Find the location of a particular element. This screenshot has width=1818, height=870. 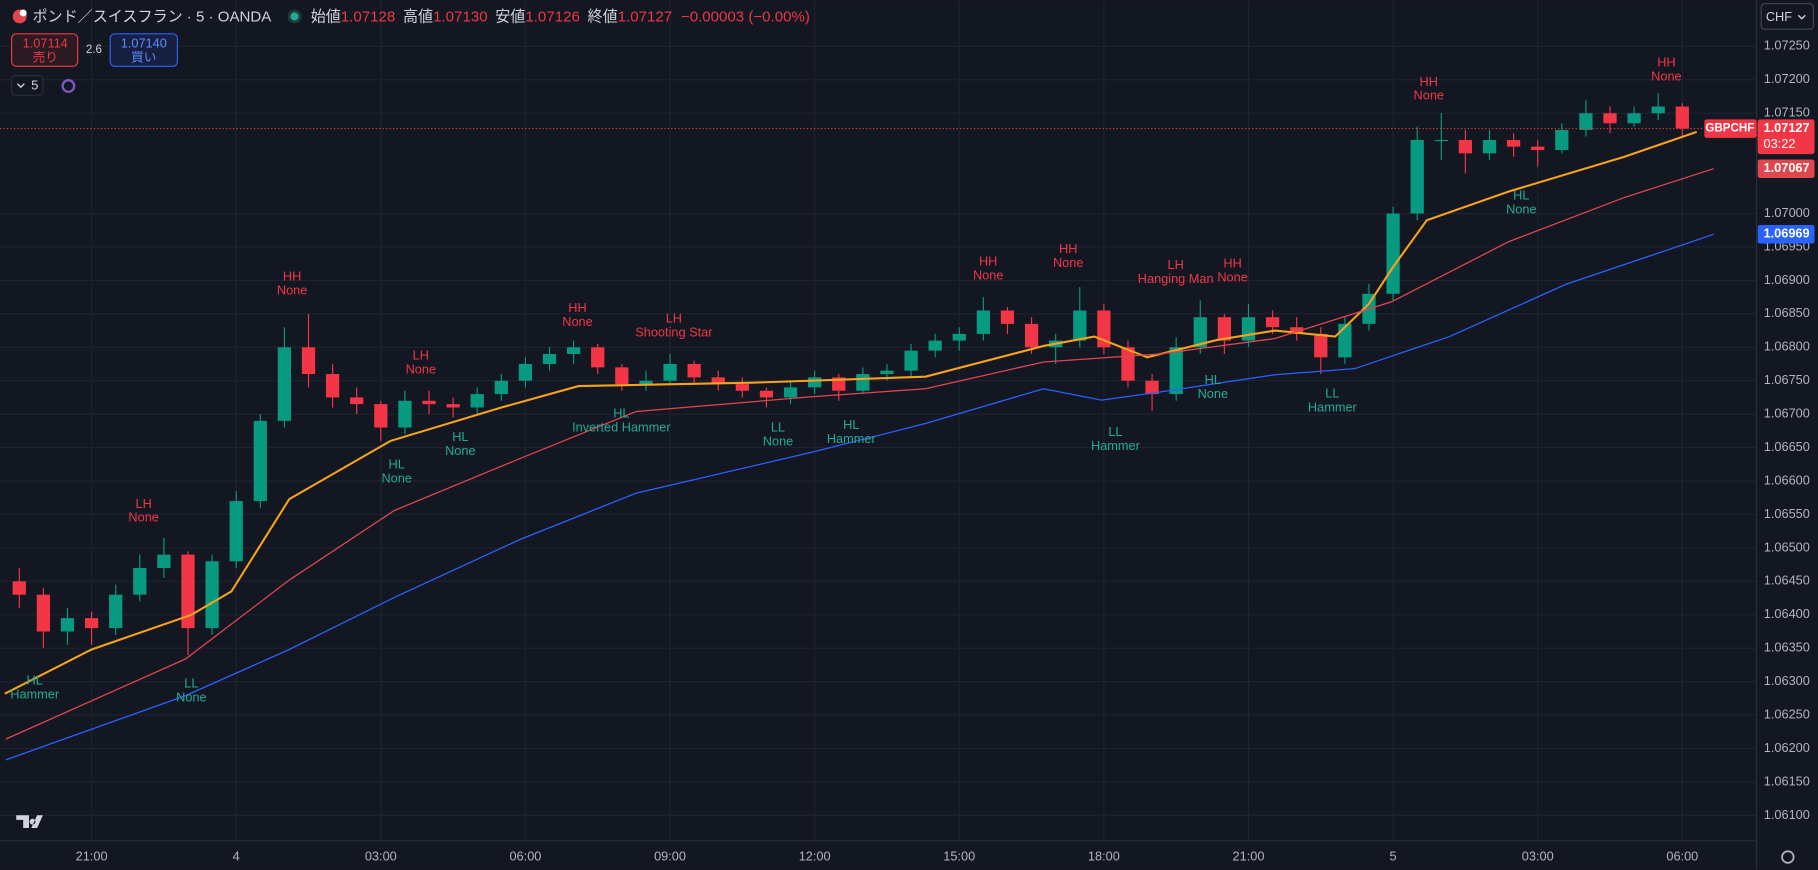

symbol-title: ポンド／スイスフラン · 5 · OANDA is located at coordinates (152, 17).